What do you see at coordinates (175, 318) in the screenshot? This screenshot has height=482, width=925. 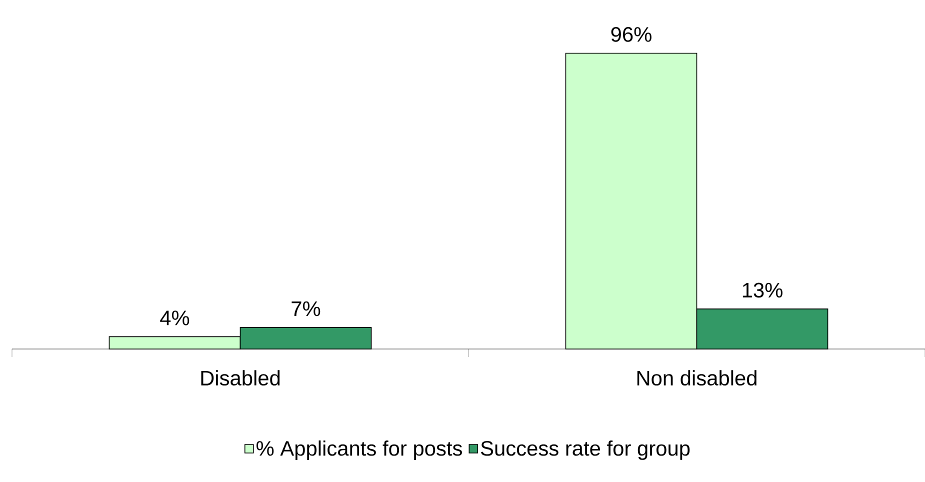 I see `data-label: 4%` at bounding box center [175, 318].